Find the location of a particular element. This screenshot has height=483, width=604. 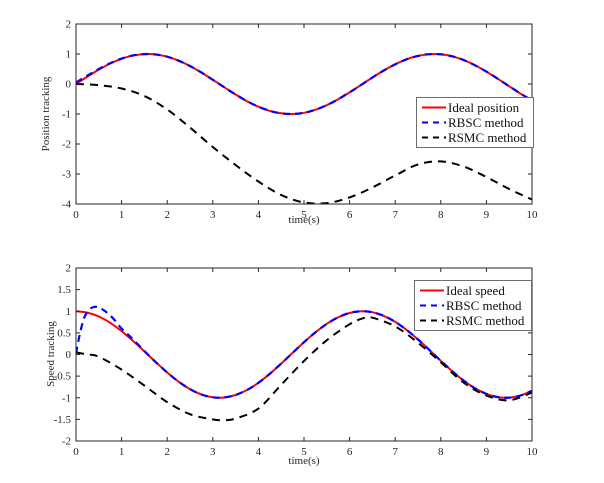

position-plot-xlabel-text: time(s) is located at coordinates (304, 220).